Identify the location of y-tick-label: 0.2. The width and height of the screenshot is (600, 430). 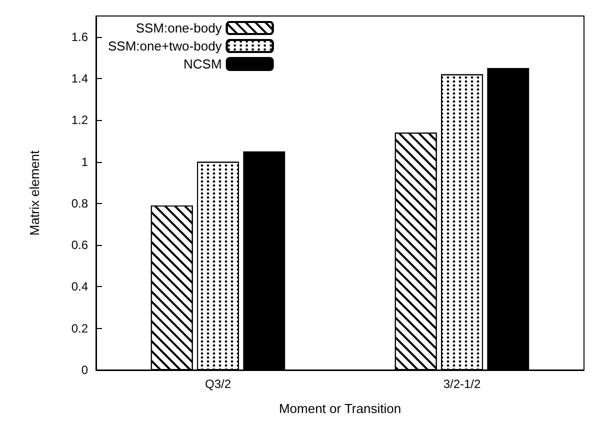
(79, 328).